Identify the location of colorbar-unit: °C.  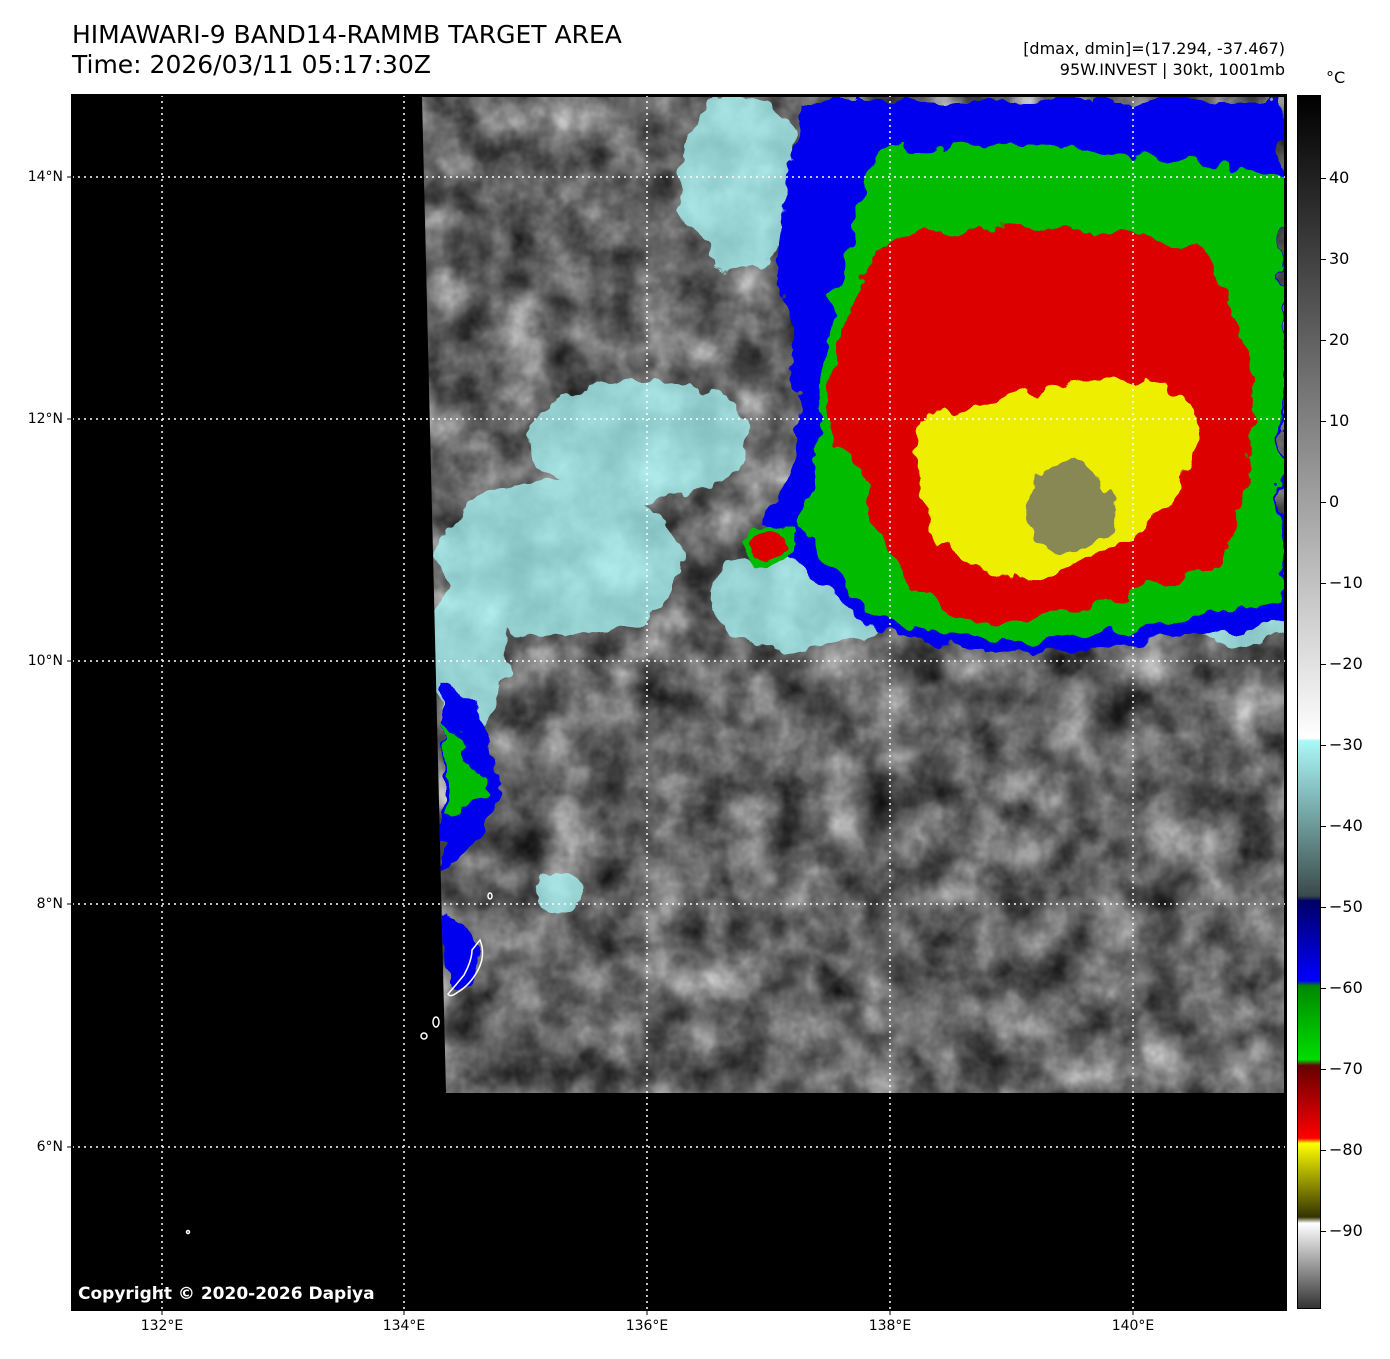
(1336, 77).